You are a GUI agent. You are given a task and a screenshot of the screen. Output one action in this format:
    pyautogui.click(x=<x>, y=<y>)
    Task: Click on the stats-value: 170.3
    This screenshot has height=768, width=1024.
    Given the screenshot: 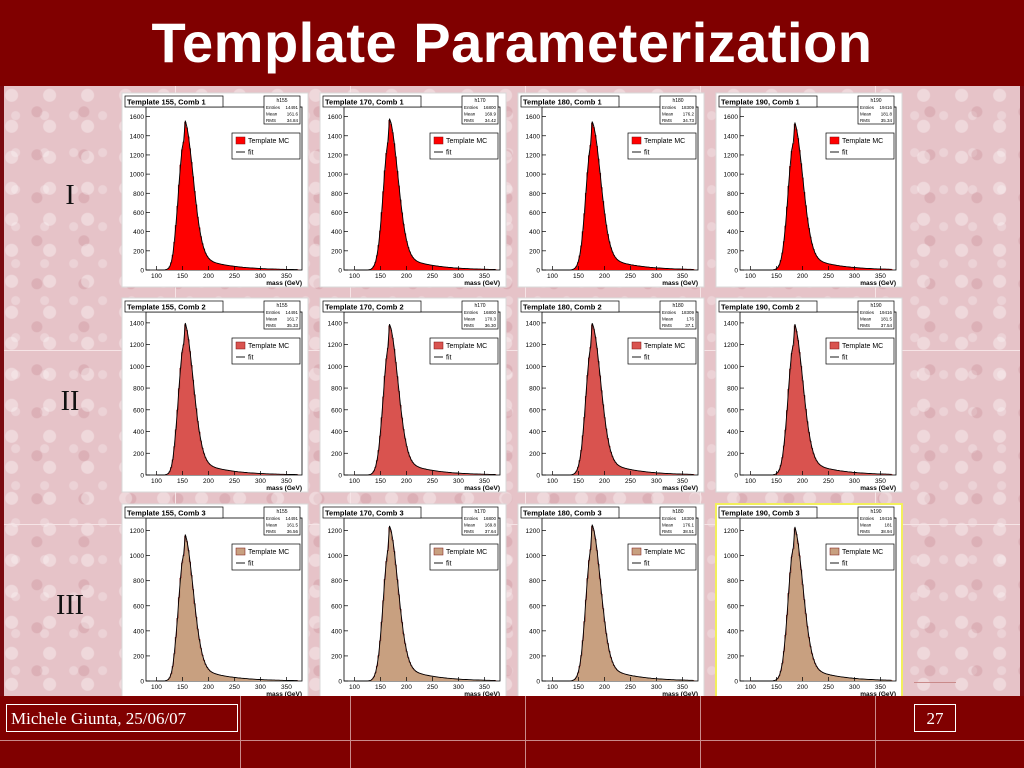 What is the action you would take?
    pyautogui.click(x=491, y=319)
    